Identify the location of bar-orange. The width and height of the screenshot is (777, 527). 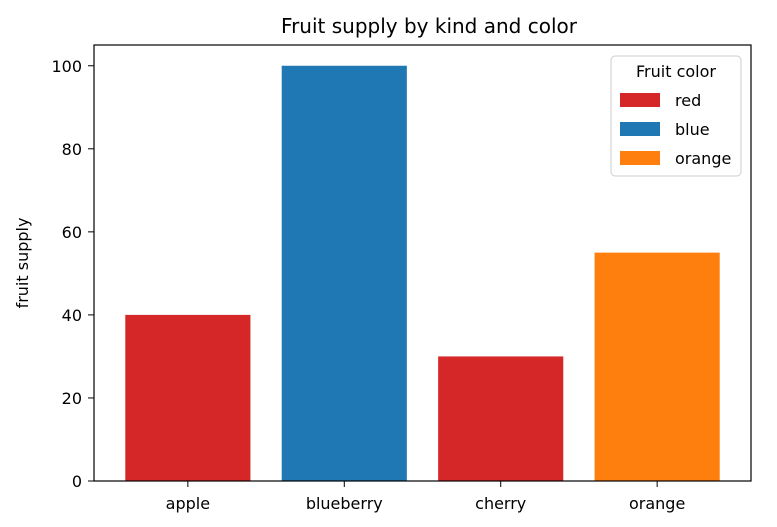
(657, 366).